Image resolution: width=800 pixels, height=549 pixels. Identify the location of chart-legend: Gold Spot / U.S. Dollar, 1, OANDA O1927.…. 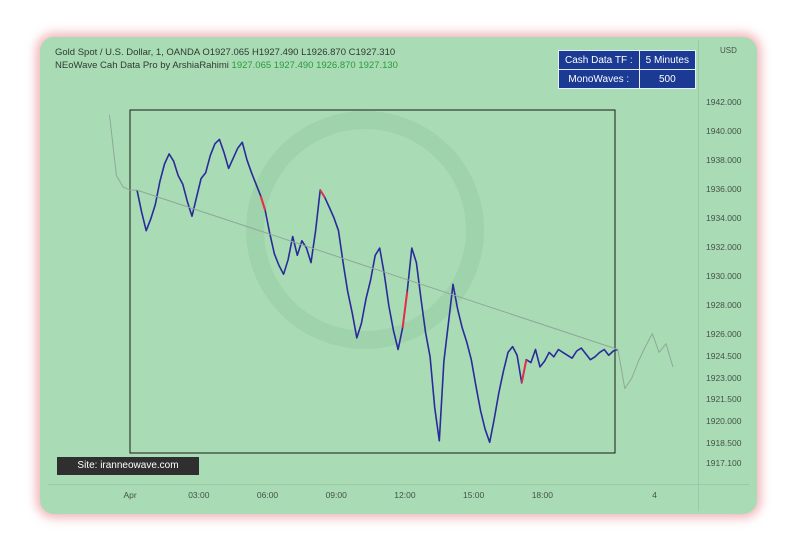
(226, 59).